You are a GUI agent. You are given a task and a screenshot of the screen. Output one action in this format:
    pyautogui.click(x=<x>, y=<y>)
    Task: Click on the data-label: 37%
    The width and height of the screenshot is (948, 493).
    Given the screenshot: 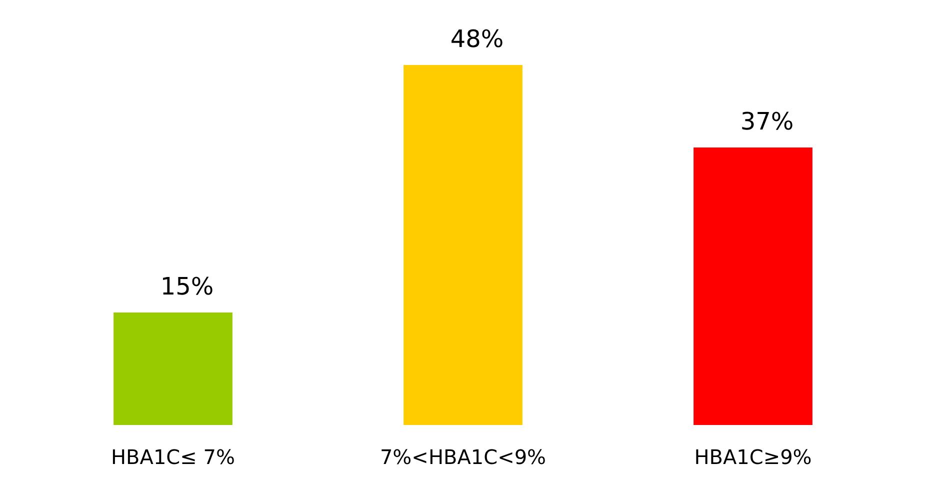 What is the action you would take?
    pyautogui.click(x=767, y=122)
    